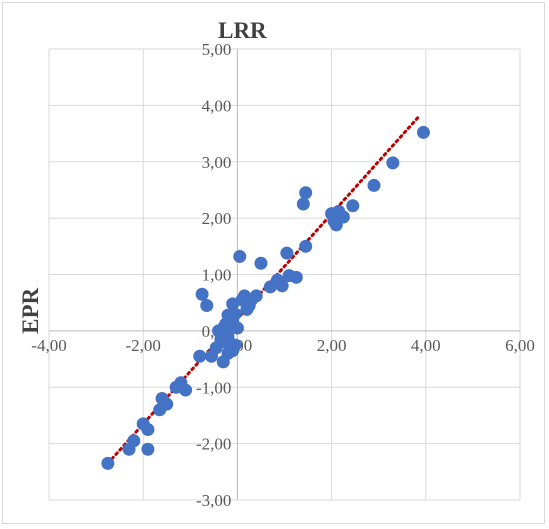 This screenshot has height=529, width=549. I want to click on y-tick-label: 4,00, so click(217, 105).